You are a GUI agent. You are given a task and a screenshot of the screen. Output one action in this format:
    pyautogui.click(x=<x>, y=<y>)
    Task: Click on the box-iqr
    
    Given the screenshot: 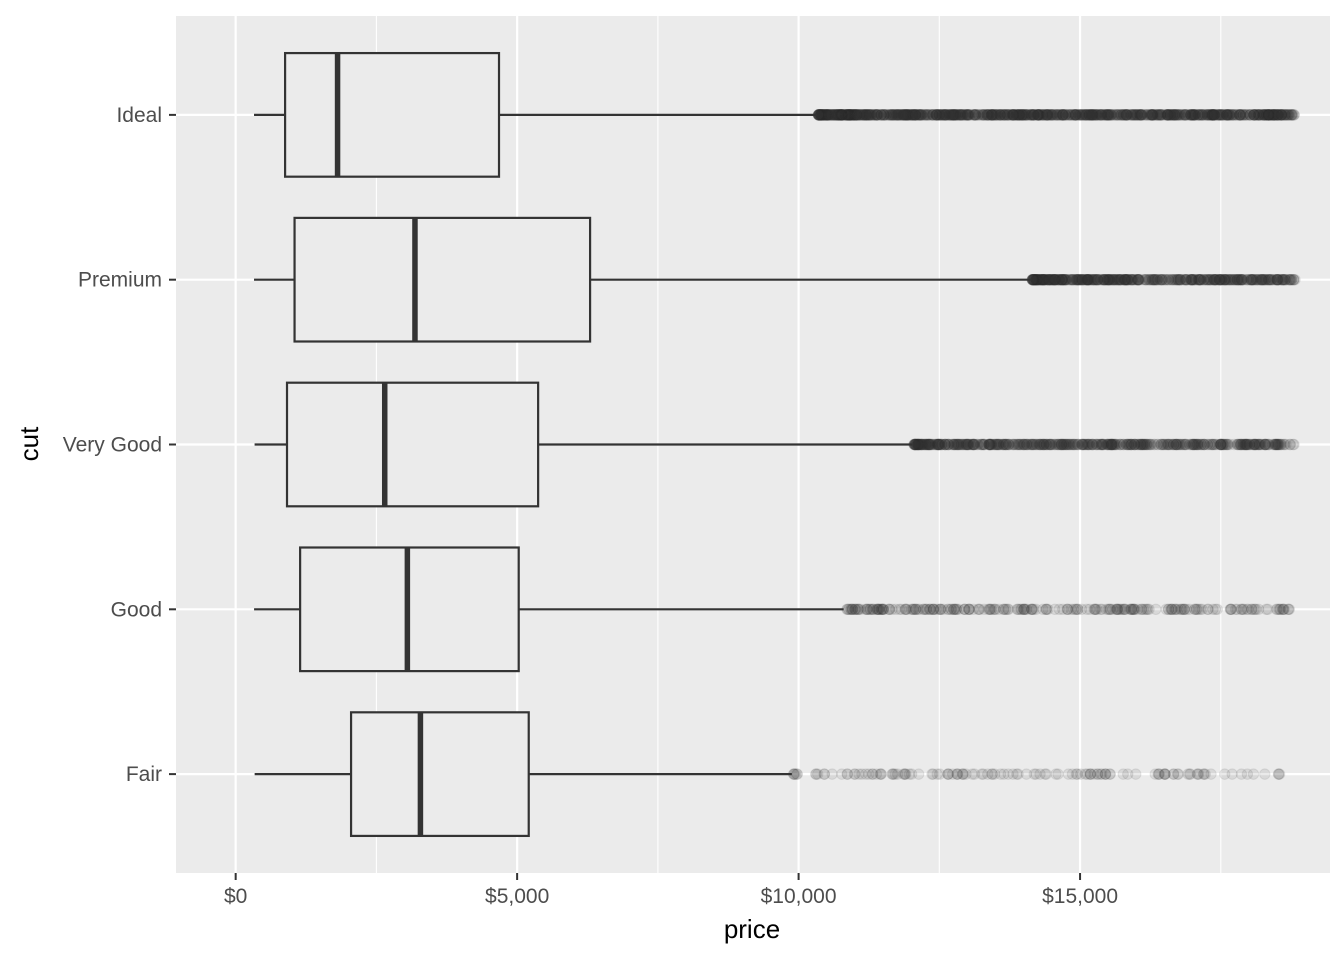 What is the action you would take?
    pyautogui.click(x=442, y=279)
    